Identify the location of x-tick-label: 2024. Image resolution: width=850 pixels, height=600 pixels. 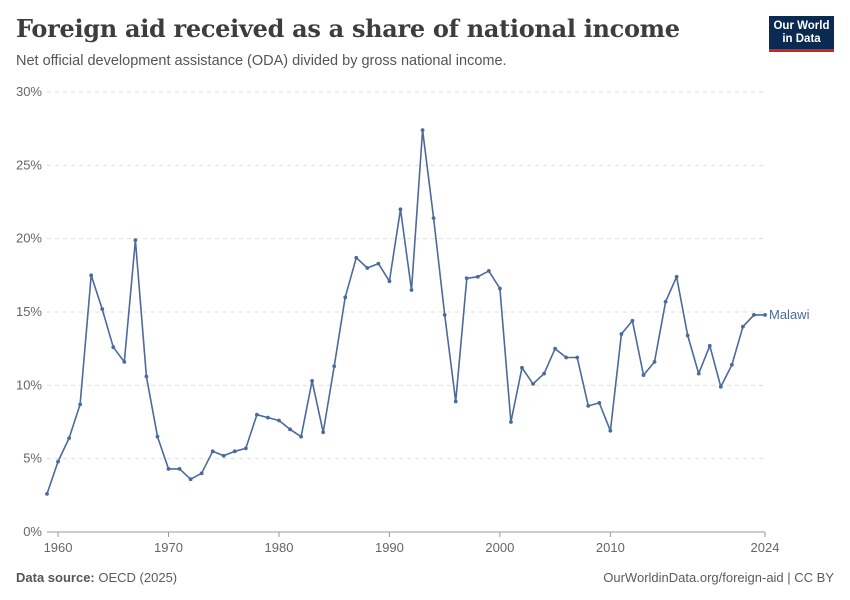
(765, 547).